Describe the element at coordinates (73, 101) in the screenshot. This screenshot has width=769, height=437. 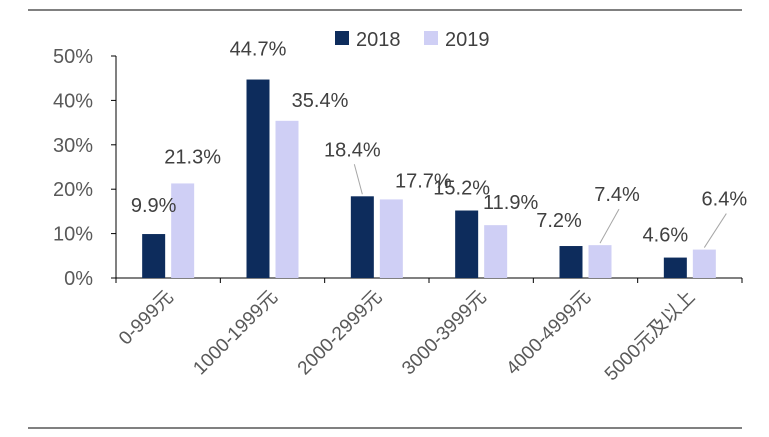
I see `y-tick-label: 40%` at that location.